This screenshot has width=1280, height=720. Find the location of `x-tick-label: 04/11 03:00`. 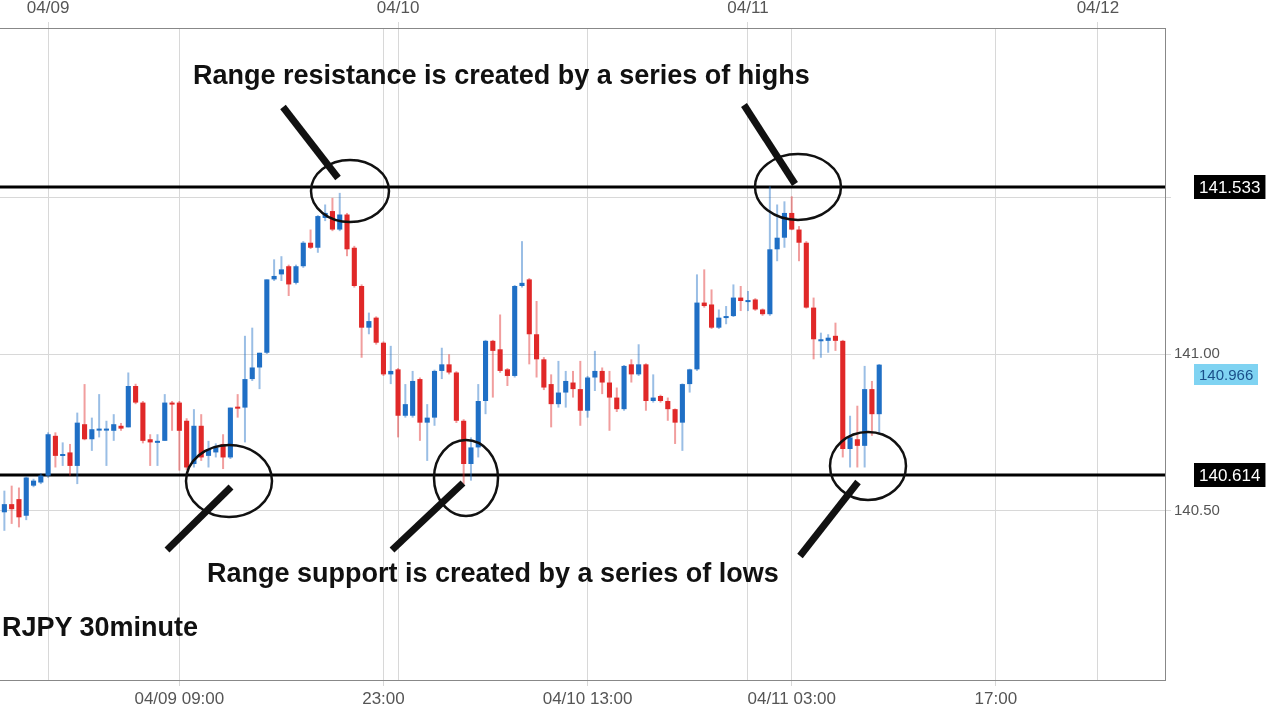

x-tick-label: 04/11 03:00 is located at coordinates (792, 698).